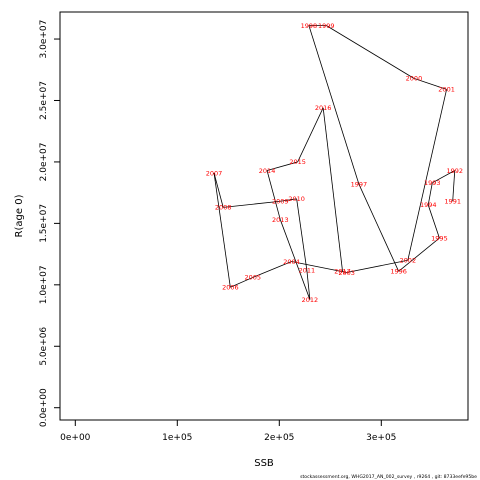 Image resolution: width=480 pixels, height=480 pixels. Describe the element at coordinates (44, 223) in the screenshot. I see `y-tick-label: 1.5e+07` at that location.